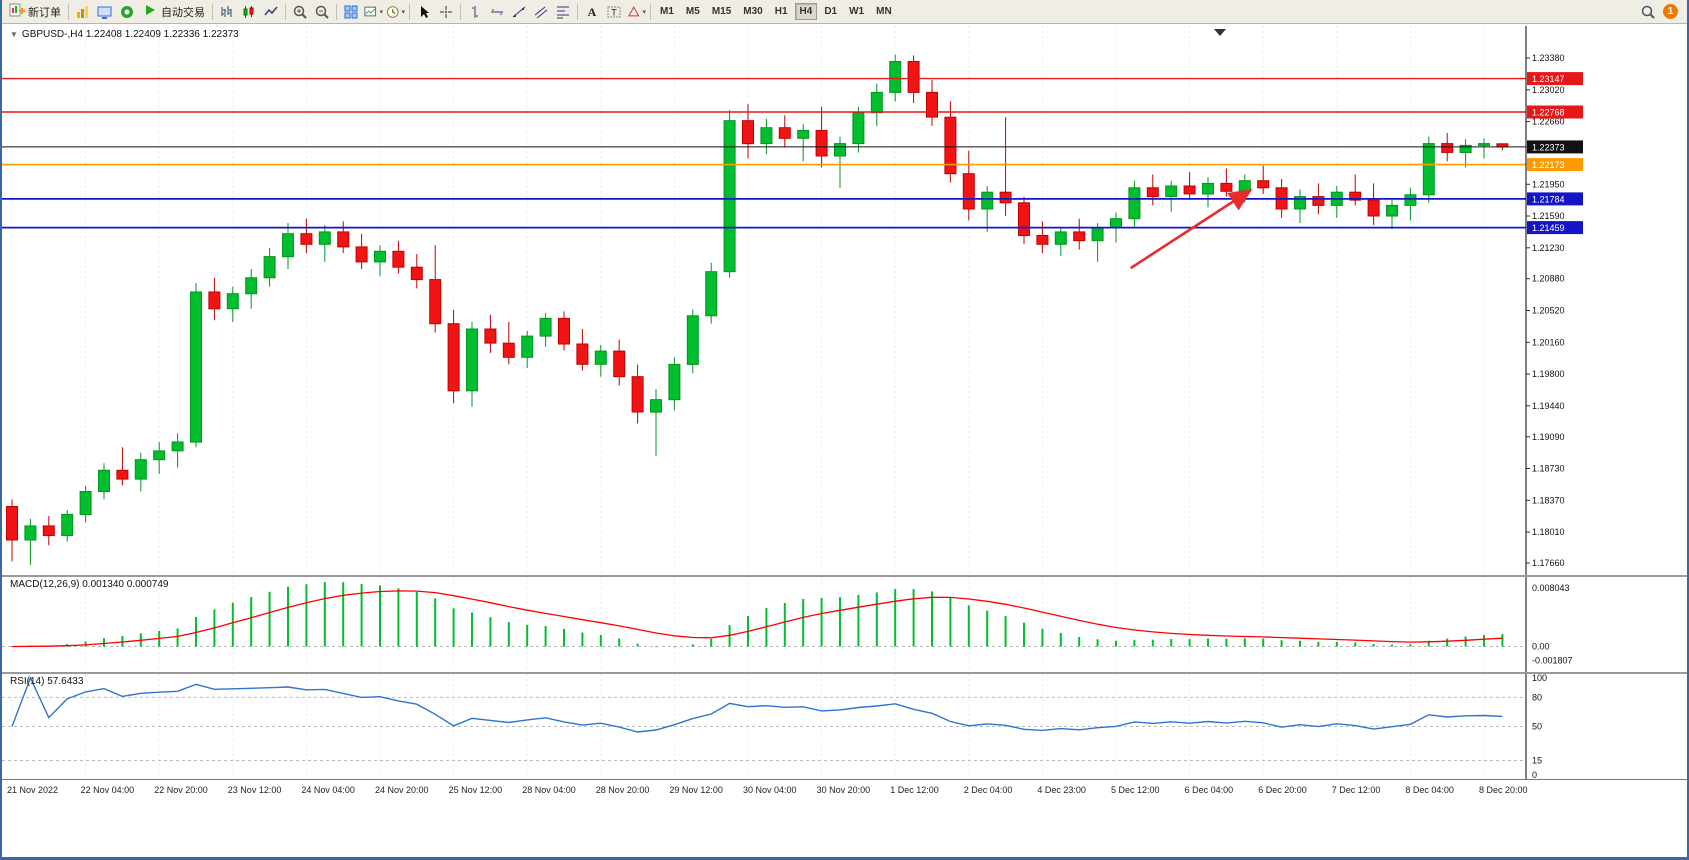 This screenshot has width=1689, height=860. I want to click on rsi-label: RSI(14) 57.6433, so click(47, 681).